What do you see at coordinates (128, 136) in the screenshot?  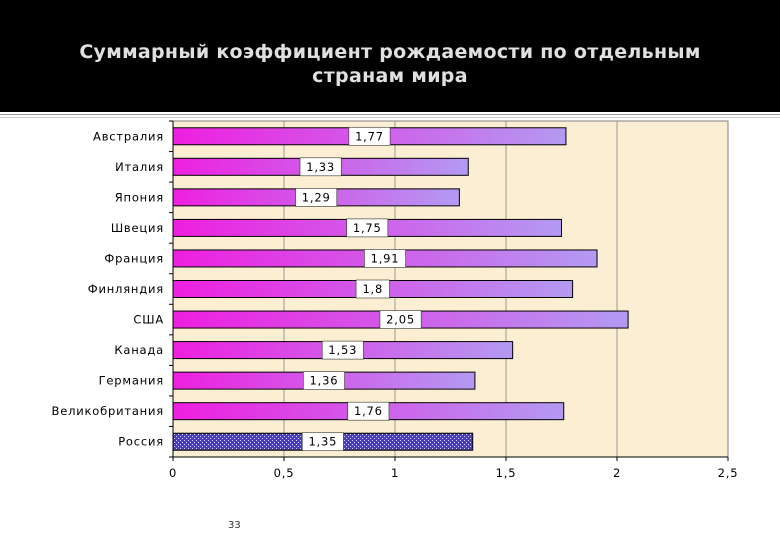 I see `category-label: Австралия` at bounding box center [128, 136].